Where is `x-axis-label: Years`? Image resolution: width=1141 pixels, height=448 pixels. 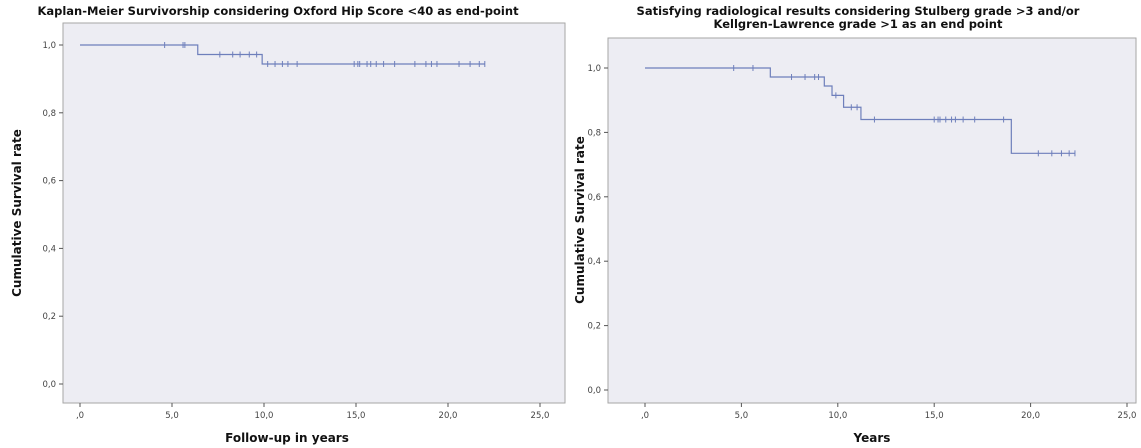 x-axis-label: Years is located at coordinates (872, 438).